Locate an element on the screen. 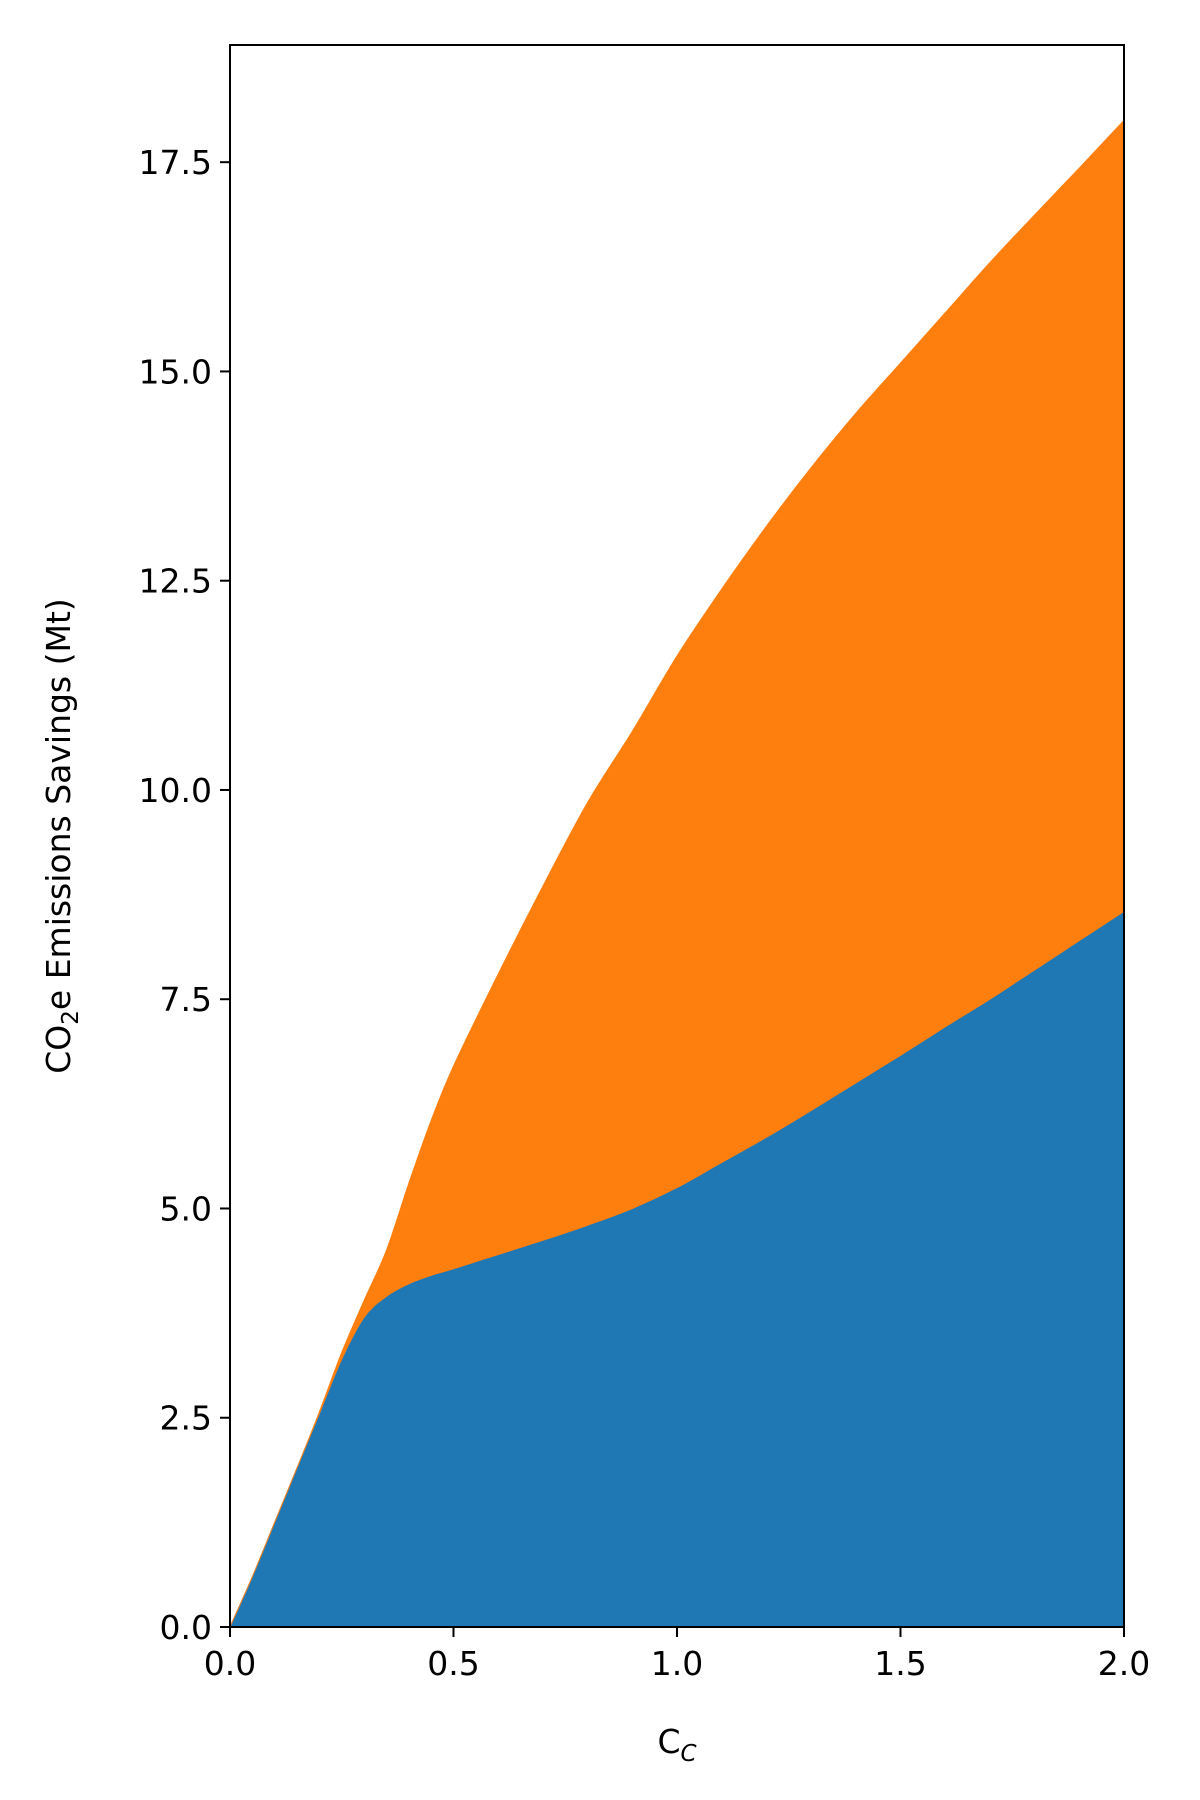  x-tick-label: 2.0 is located at coordinates (1124, 1663).